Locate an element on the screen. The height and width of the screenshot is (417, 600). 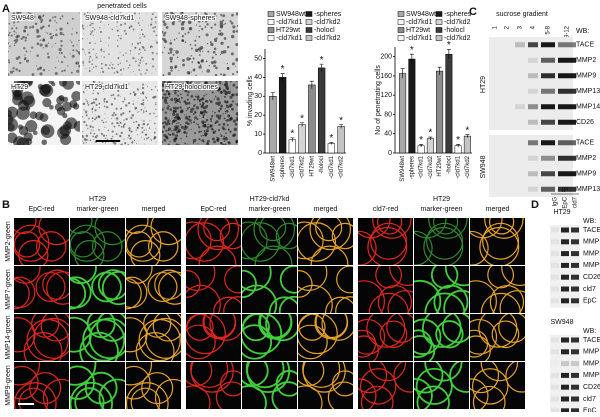
row-label: MMP14-green is located at coordinates (8, 337).